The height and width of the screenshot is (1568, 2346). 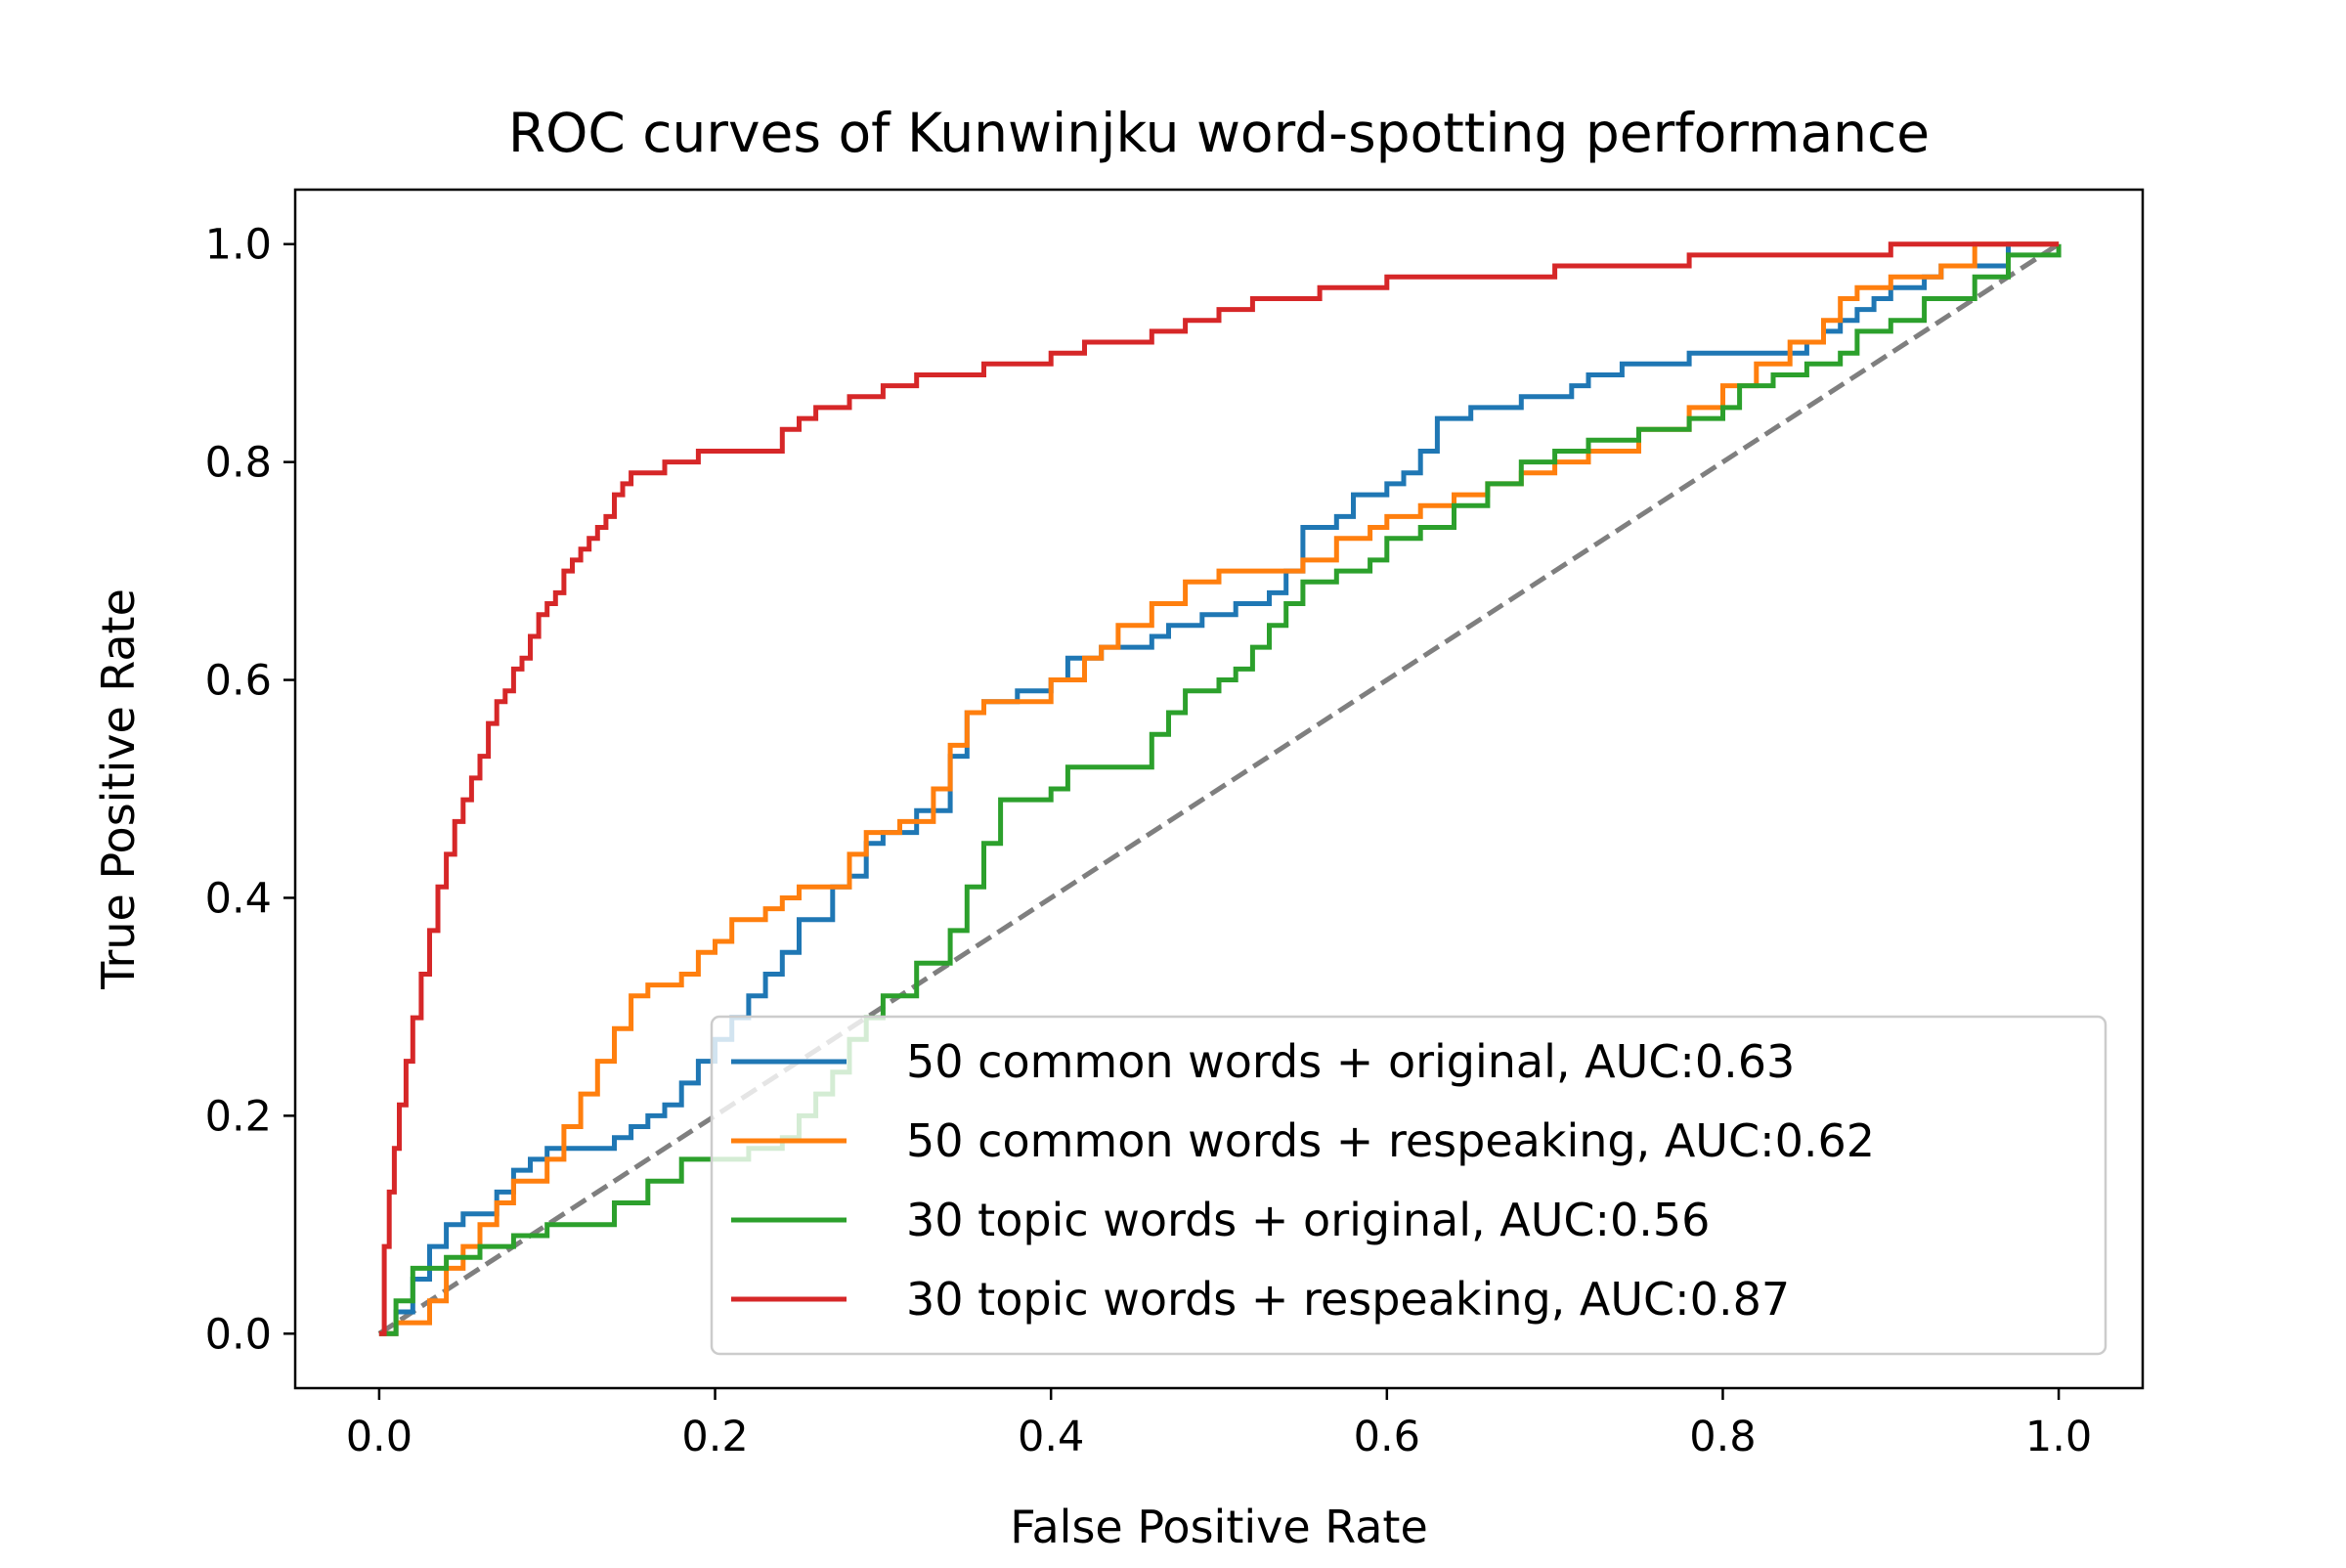 I want to click on y-tick-label: 0.8, so click(x=238, y=464).